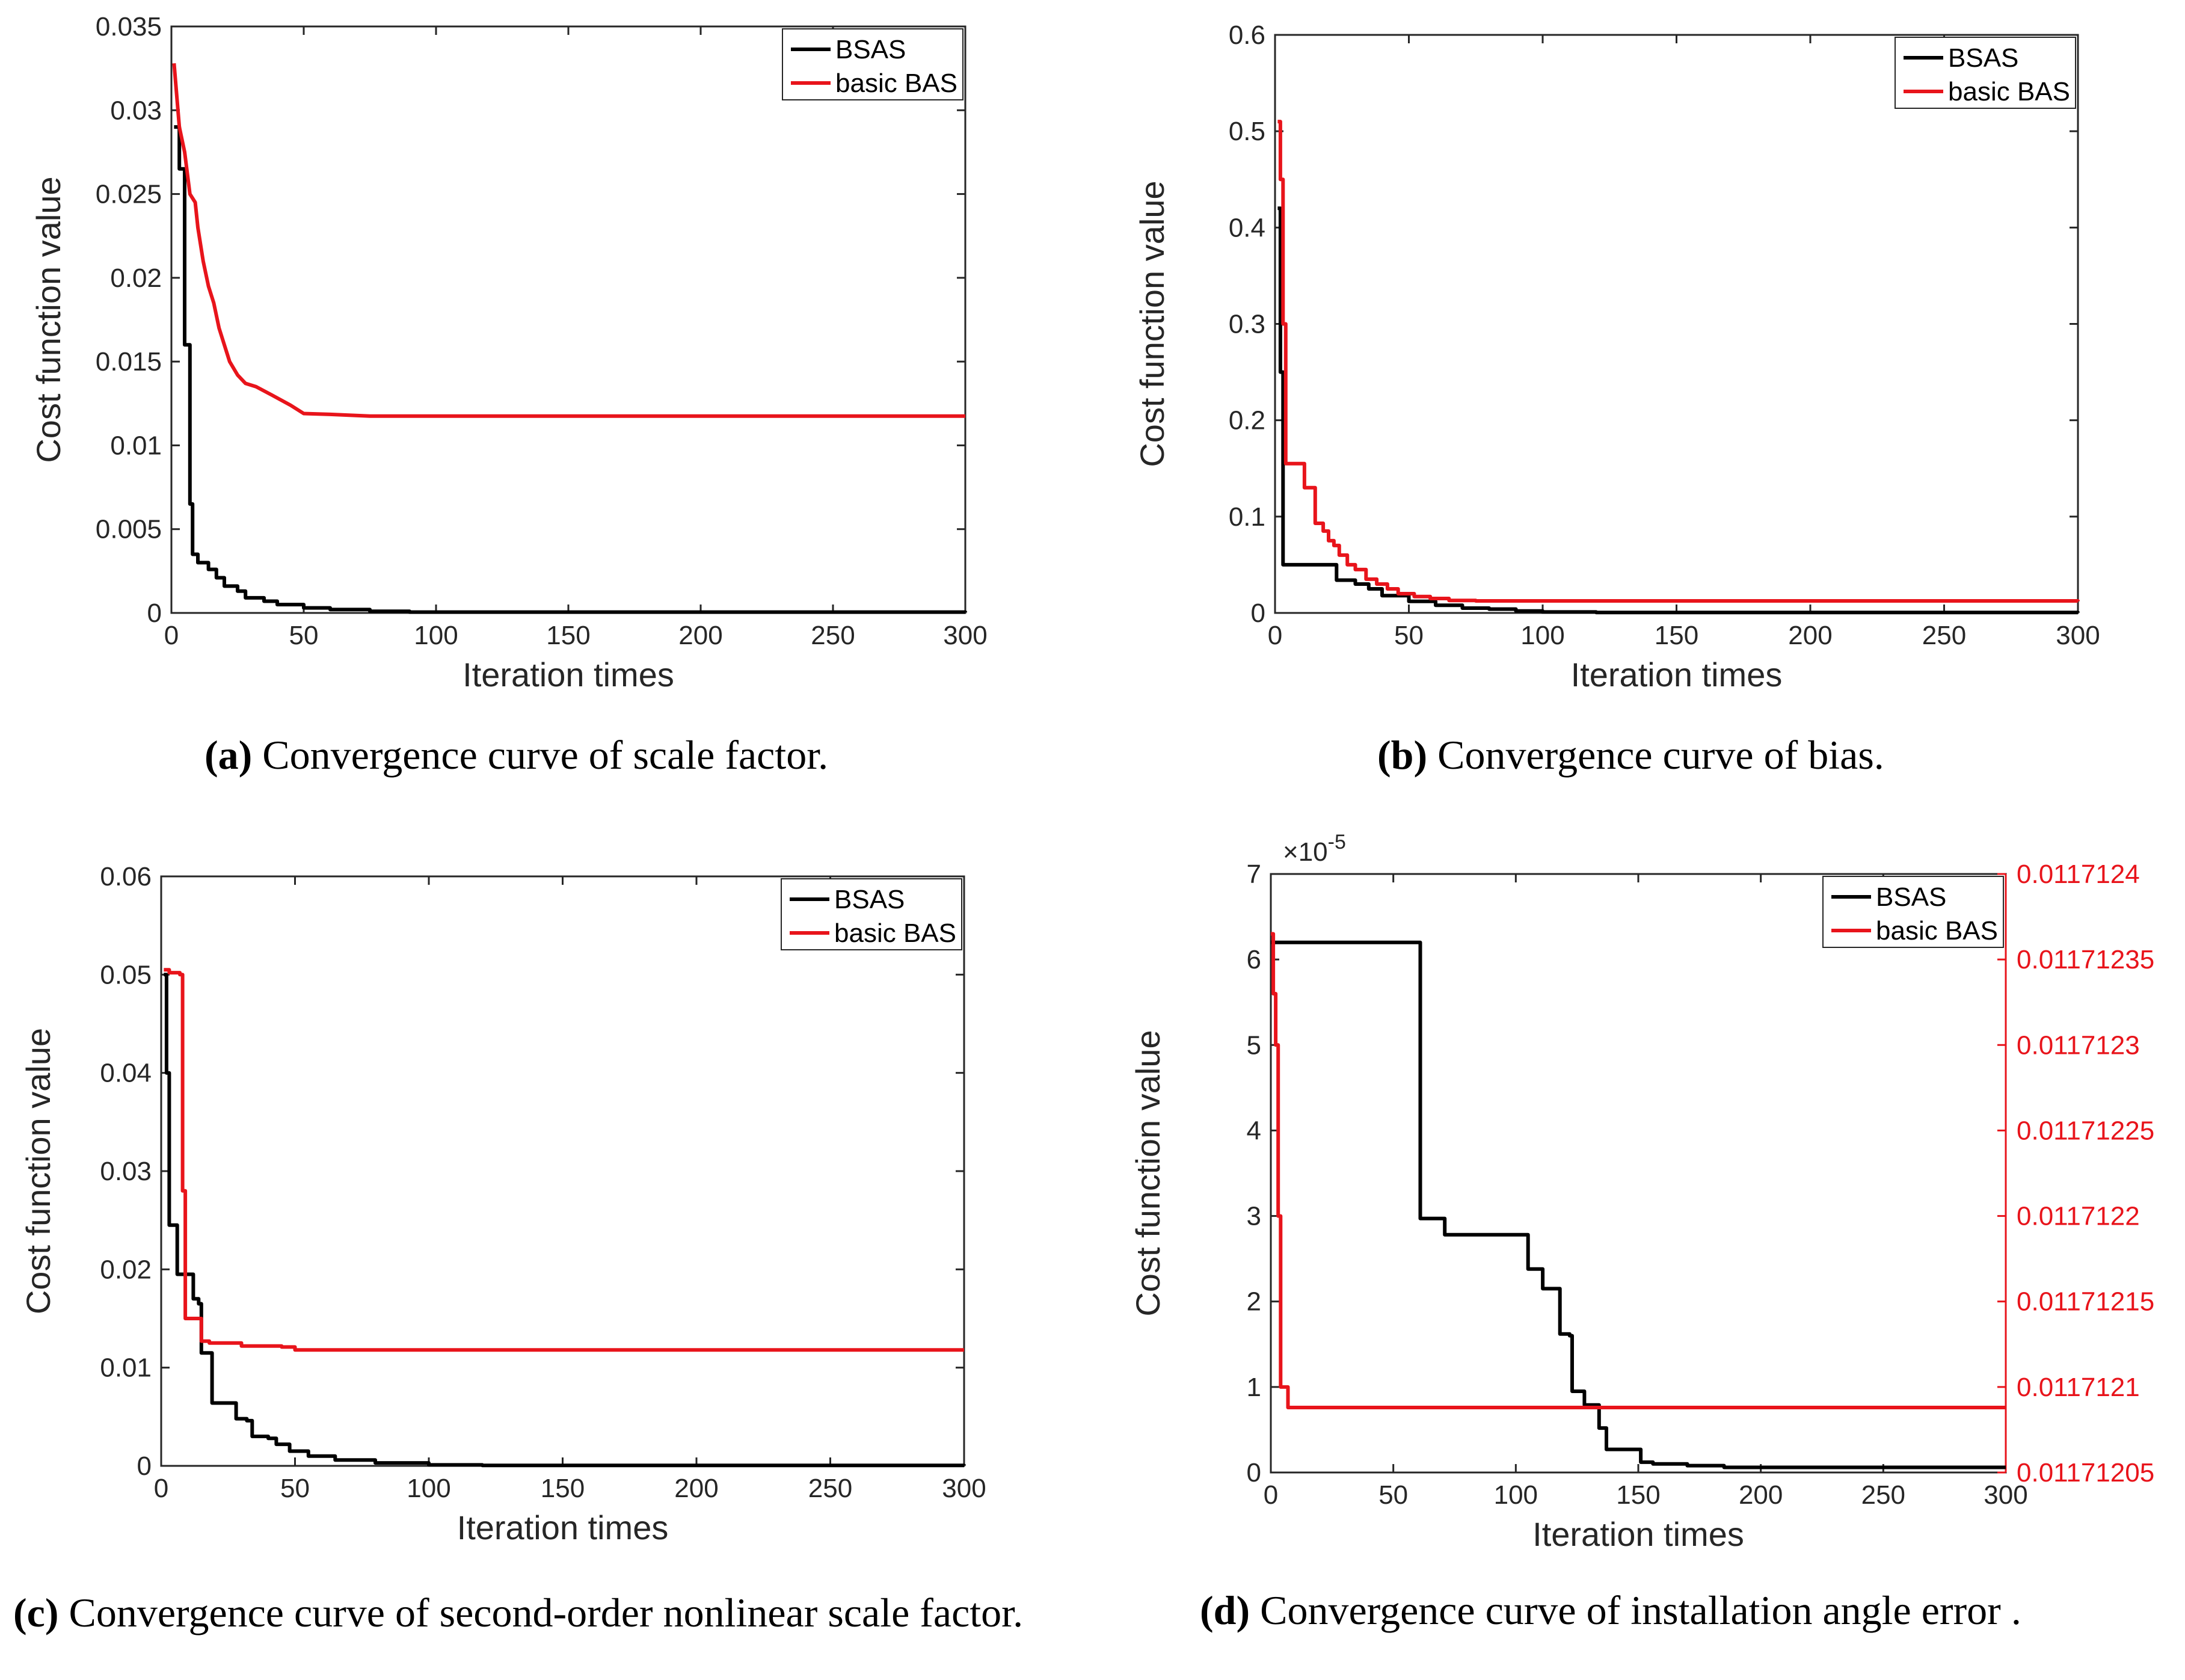 Image resolution: width=2185 pixels, height=1680 pixels. What do you see at coordinates (129, 195) in the screenshot?
I see `y-tick-label-a: 0.025` at bounding box center [129, 195].